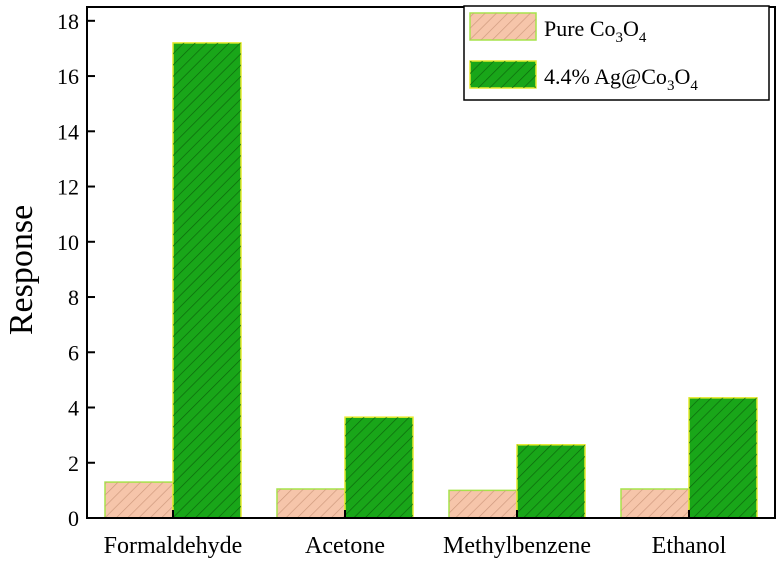 This screenshot has height=562, width=779. Describe the element at coordinates (616, 53) in the screenshot. I see `legend: Pure Co3O4 4.4% Ag@Co3O4` at that location.